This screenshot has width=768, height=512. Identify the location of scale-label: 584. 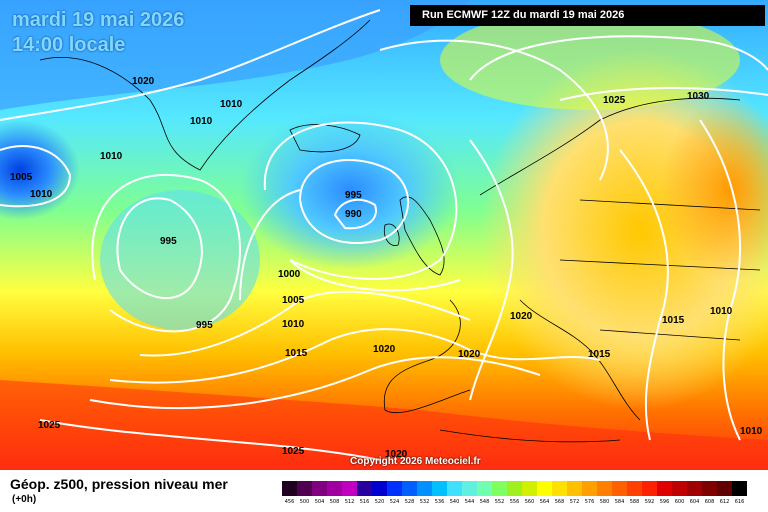
(619, 502).